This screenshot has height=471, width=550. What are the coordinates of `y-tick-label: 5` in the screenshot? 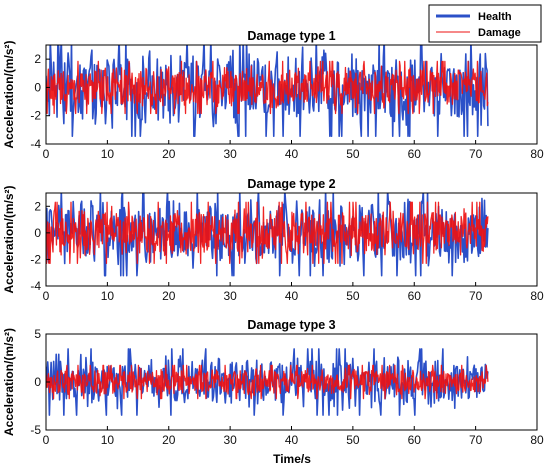 It's located at (37, 334).